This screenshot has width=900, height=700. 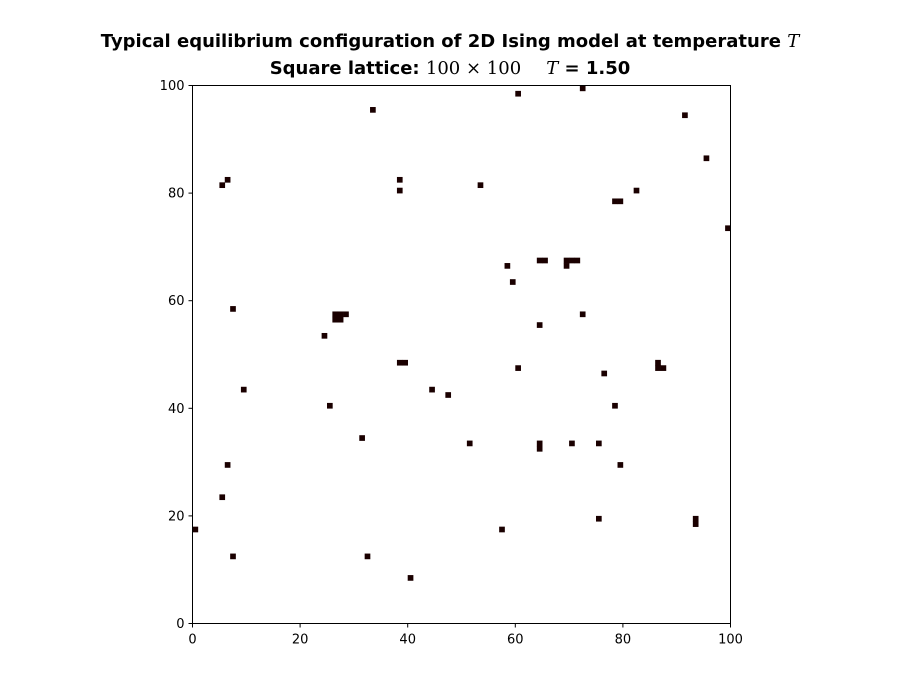 What do you see at coordinates (407, 640) in the screenshot?
I see `x-tick-label: 40` at bounding box center [407, 640].